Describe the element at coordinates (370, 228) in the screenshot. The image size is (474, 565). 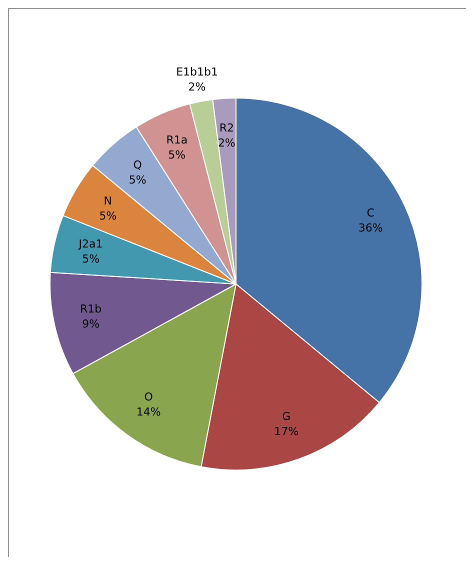
I see `data-label: 36%` at that location.